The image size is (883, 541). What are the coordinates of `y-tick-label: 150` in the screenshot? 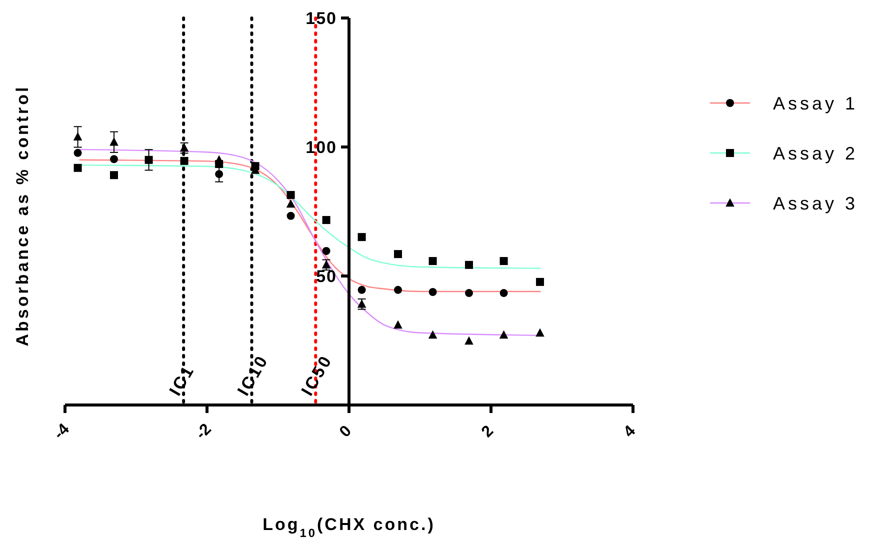 It's located at (321, 18).